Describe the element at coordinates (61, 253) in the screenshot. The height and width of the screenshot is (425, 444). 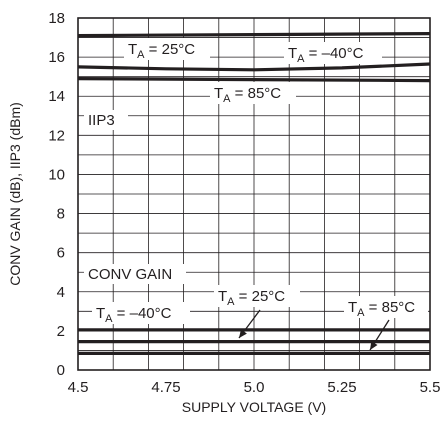
I see `y-tick-label: 6` at that location.